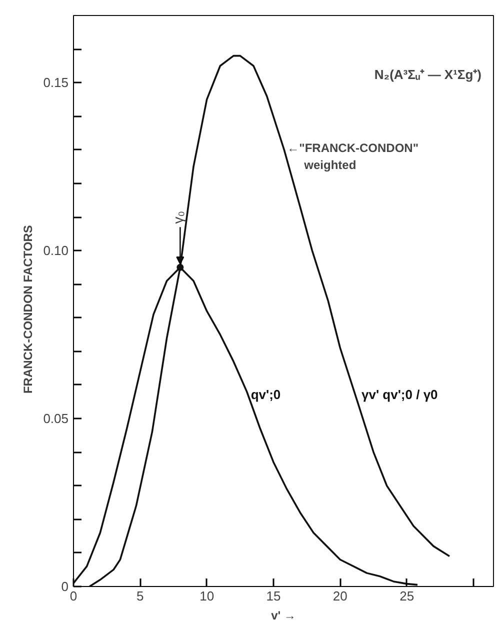  What do you see at coordinates (28, 309) in the screenshot?
I see `y-axis-title: FRANCK-CONDON FACTORS` at bounding box center [28, 309].